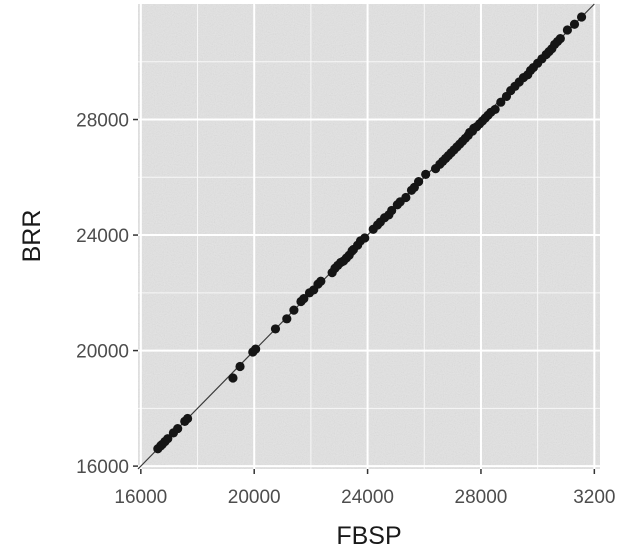  What do you see at coordinates (107, 294) in the screenshot?
I see `y-axis: 16000 20000 24000 28000` at bounding box center [107, 294].